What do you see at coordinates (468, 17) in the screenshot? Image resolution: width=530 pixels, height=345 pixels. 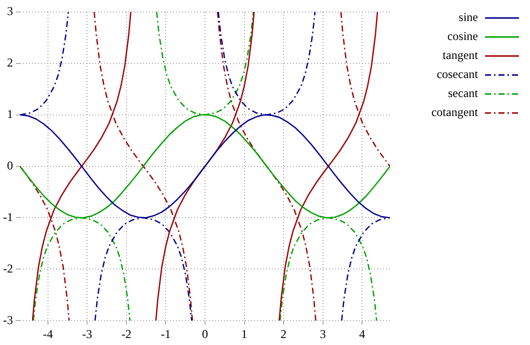 I see `legend-label: sine` at bounding box center [468, 17].